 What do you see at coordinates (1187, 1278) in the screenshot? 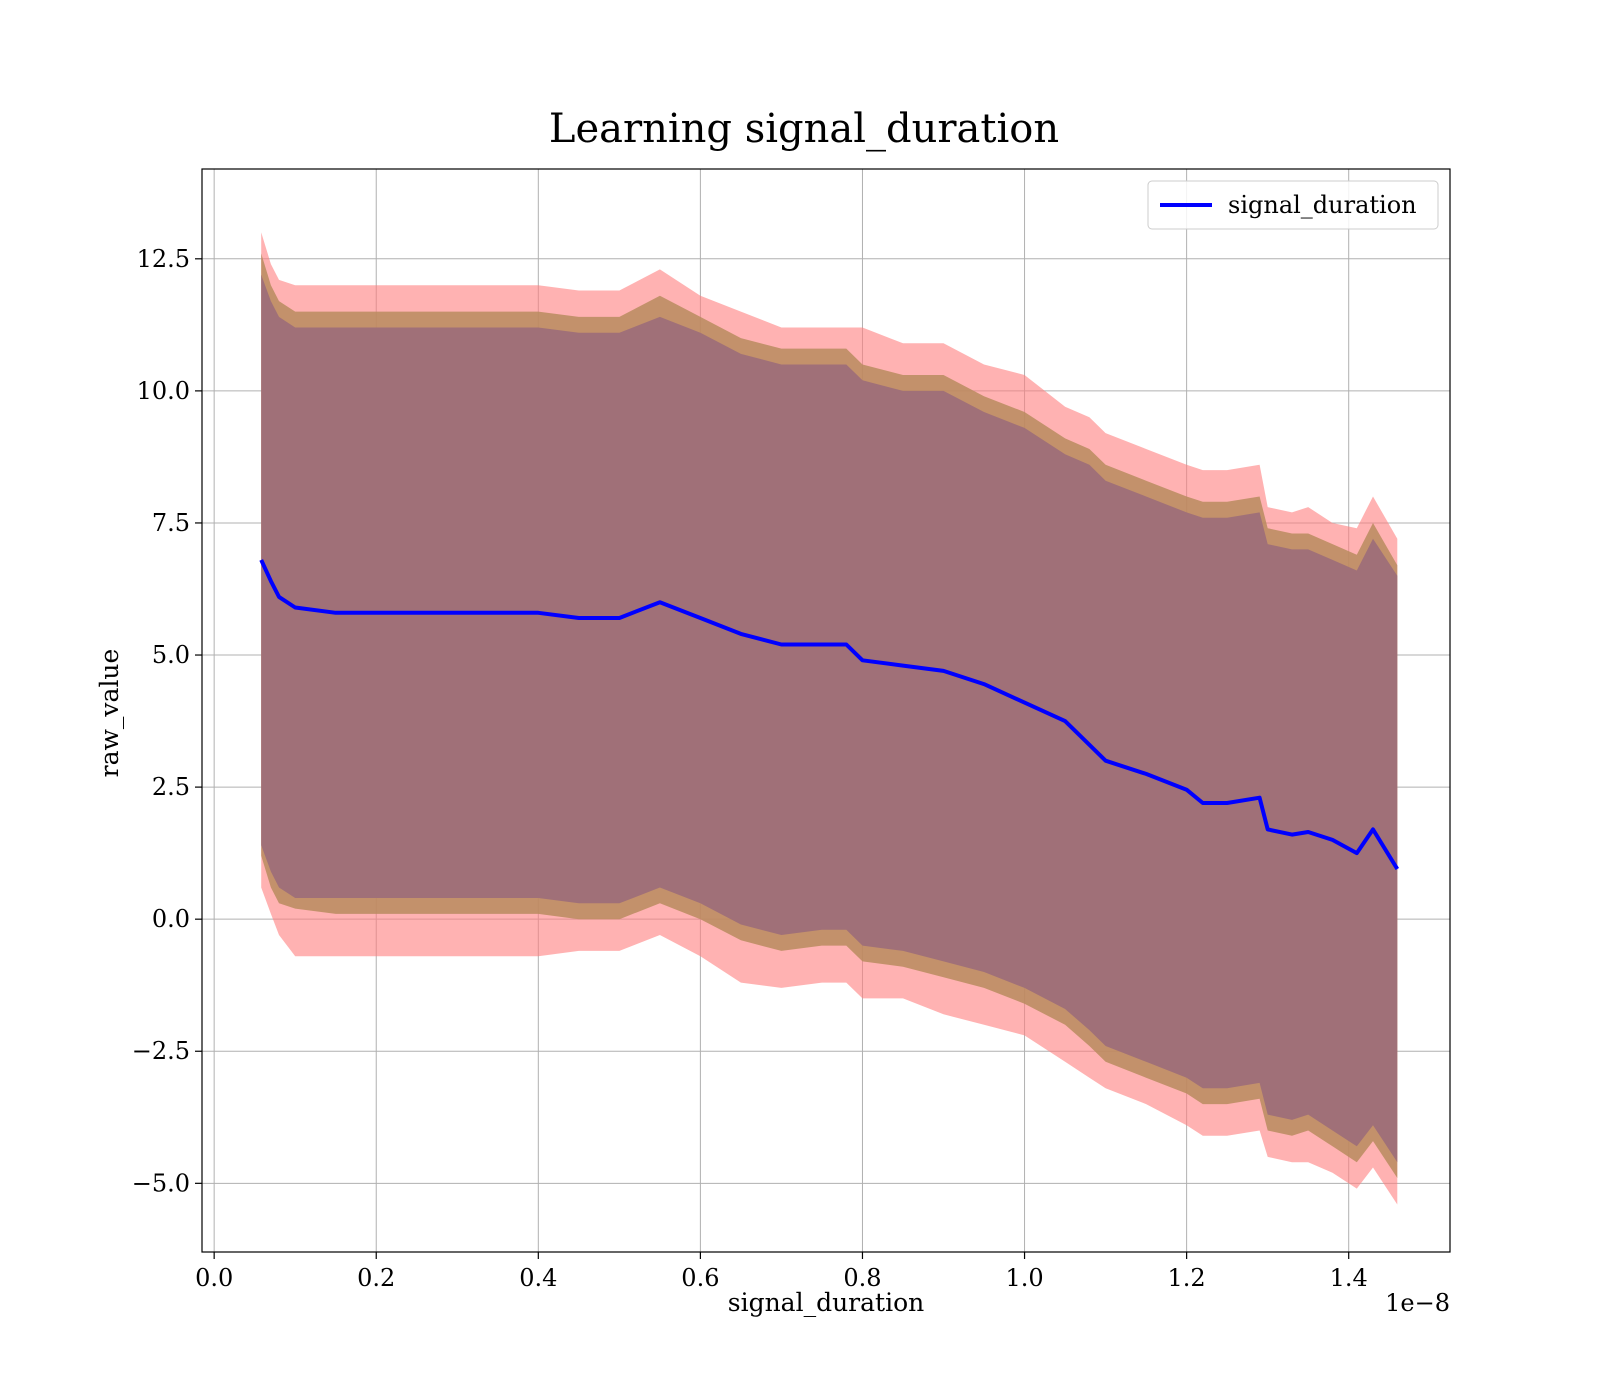
I see `x-tick-label: 1.2` at bounding box center [1187, 1278].